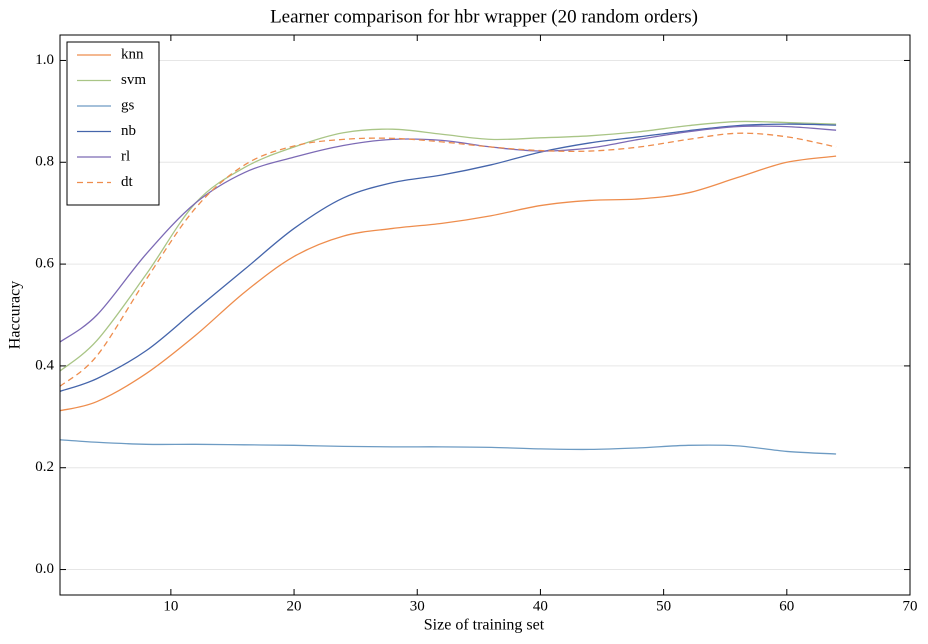  Describe the element at coordinates (448, 447) in the screenshot. I see `series-line` at that location.